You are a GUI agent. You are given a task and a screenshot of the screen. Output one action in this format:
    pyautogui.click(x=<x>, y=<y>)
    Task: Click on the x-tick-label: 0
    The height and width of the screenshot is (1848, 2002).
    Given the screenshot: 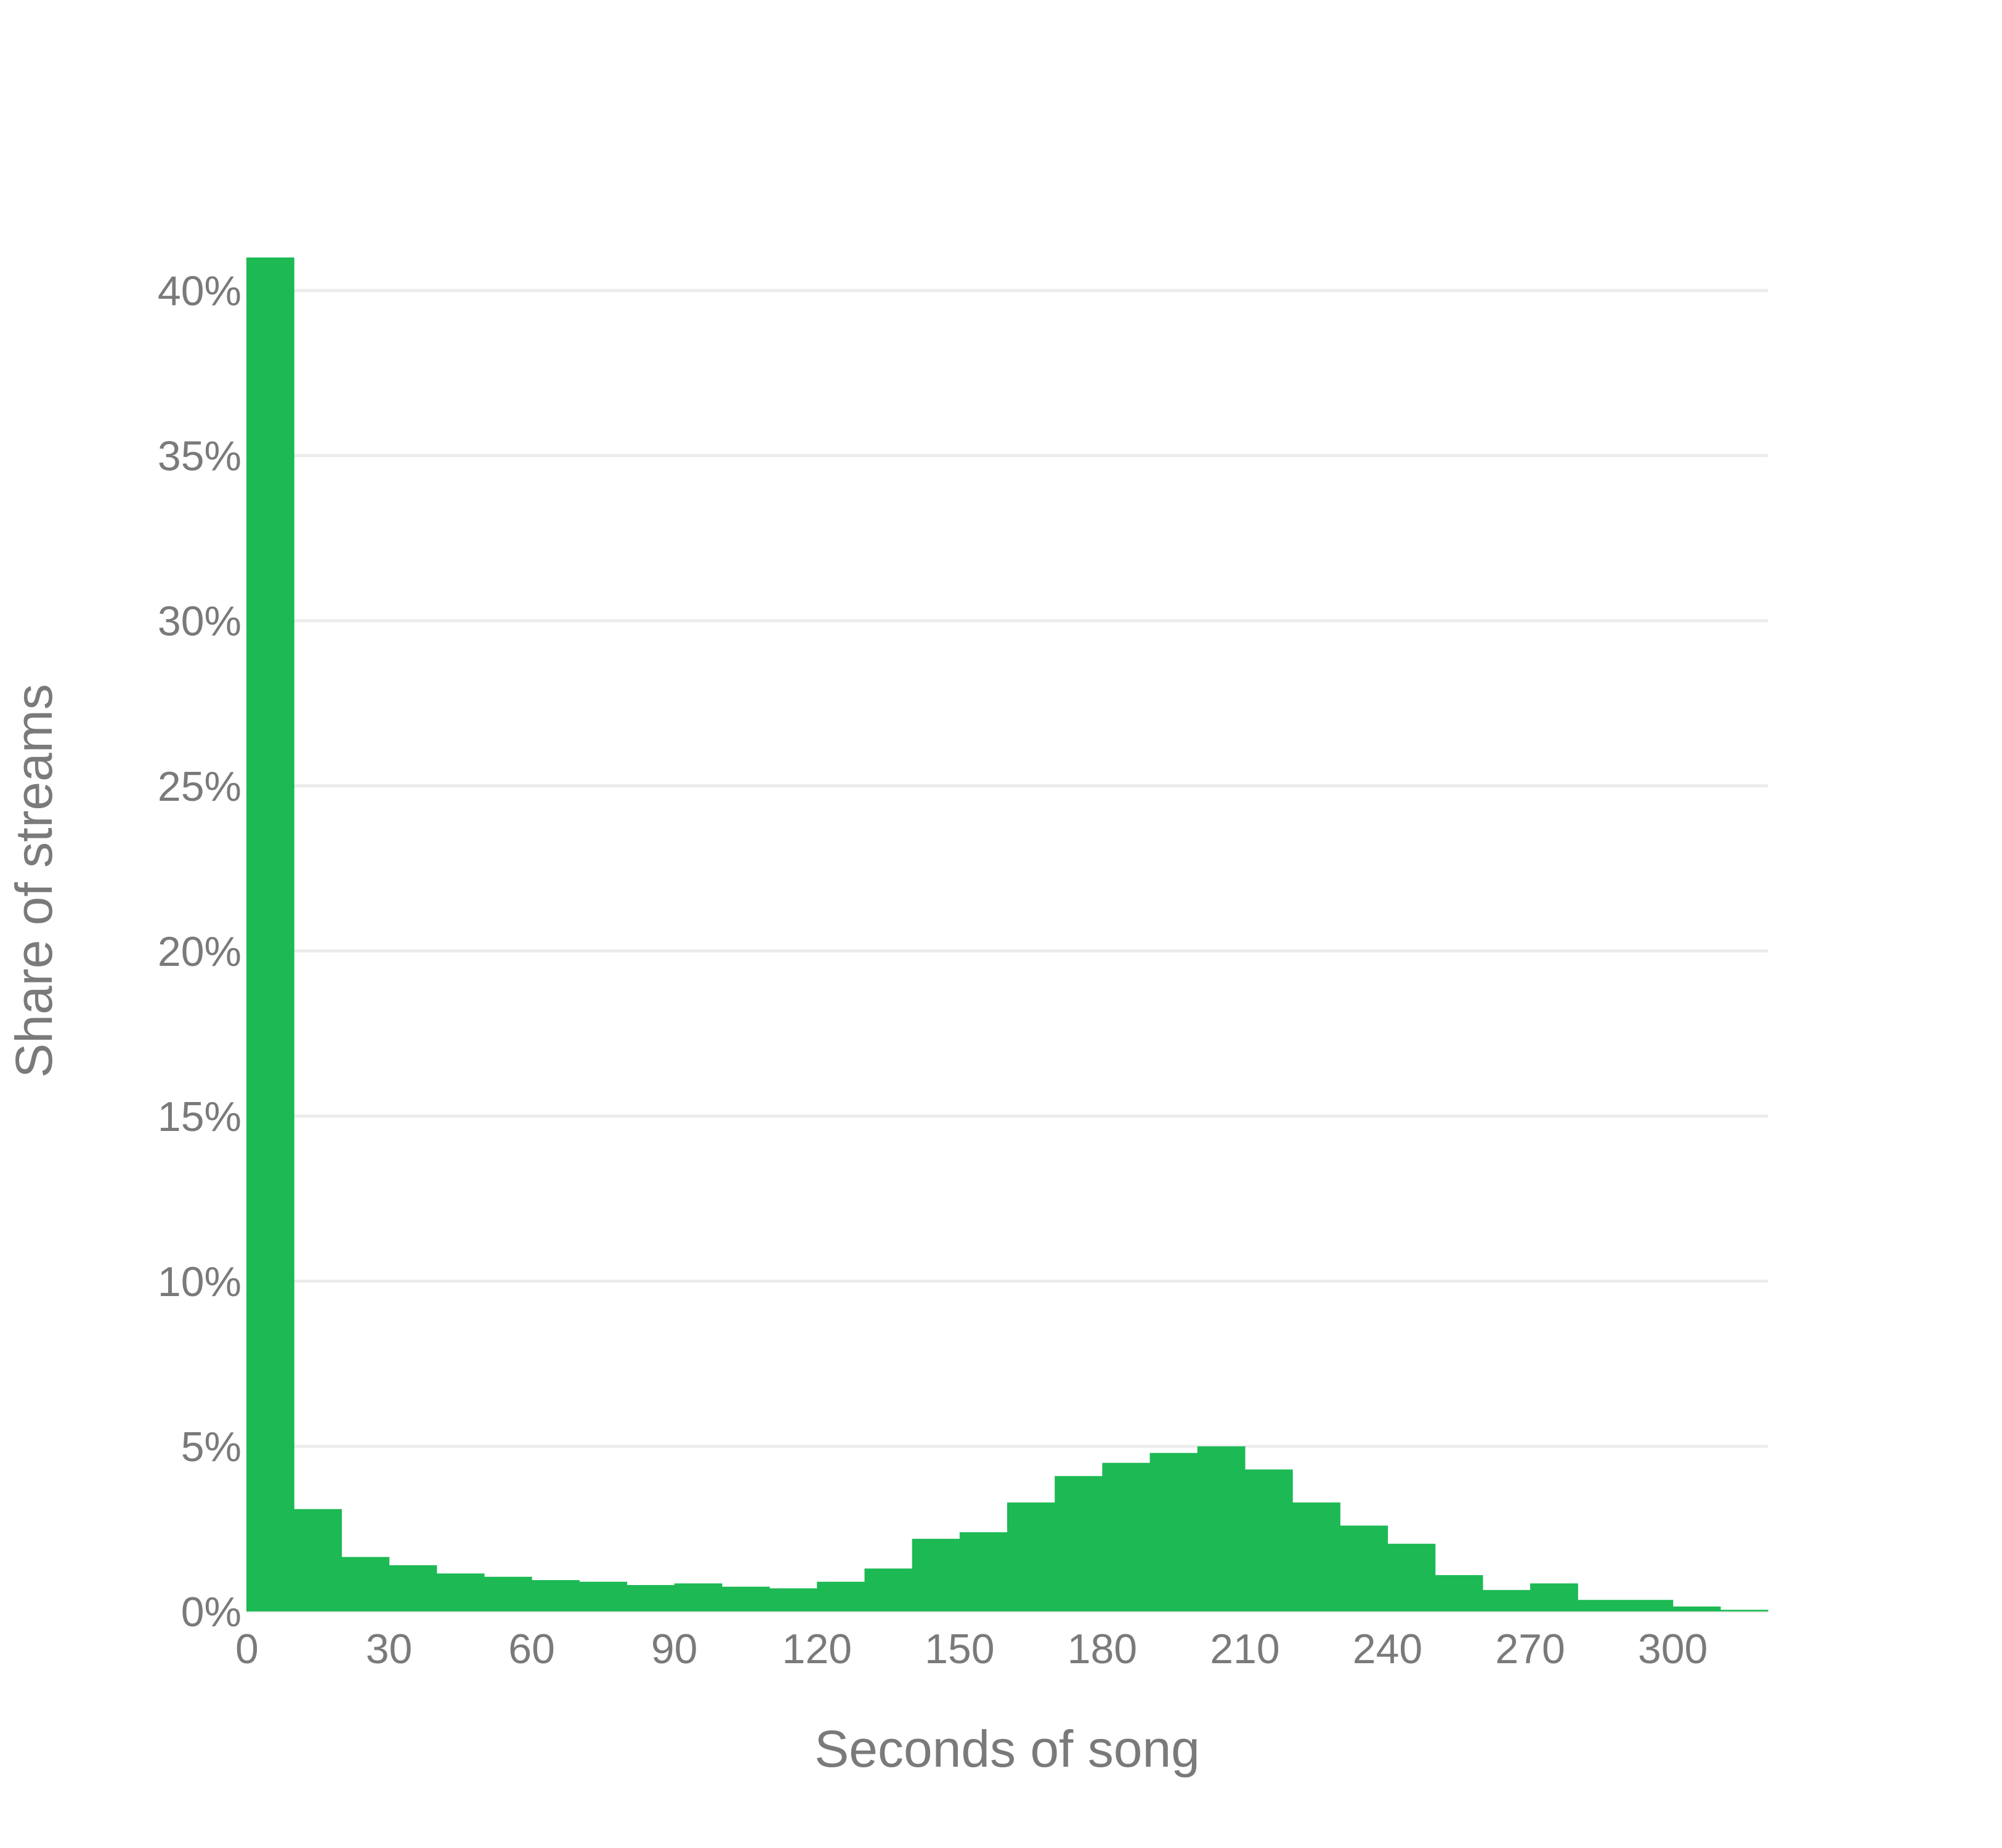 What is the action you would take?
    pyautogui.click(x=247, y=1649)
    